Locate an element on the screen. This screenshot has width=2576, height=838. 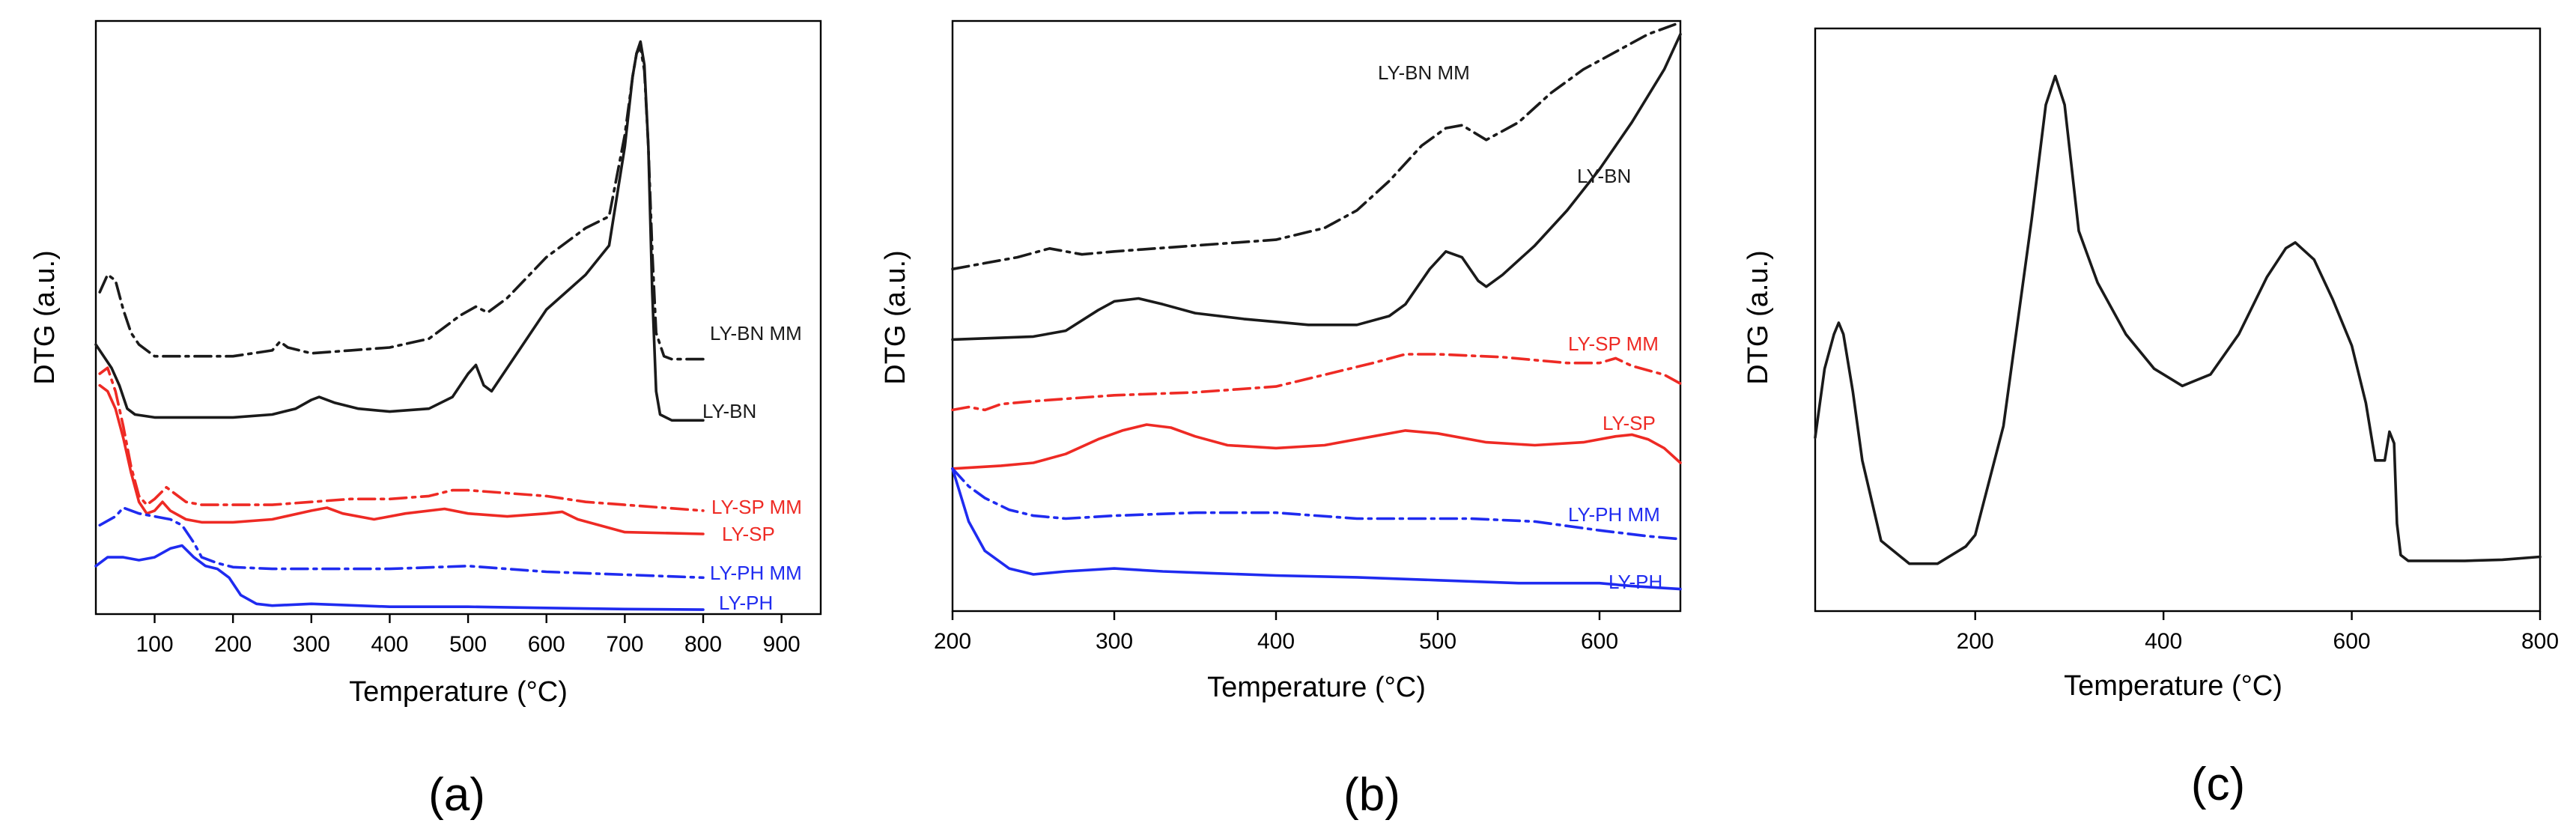
panel-b-series-ly-sp-mm is located at coordinates (1316, 382).